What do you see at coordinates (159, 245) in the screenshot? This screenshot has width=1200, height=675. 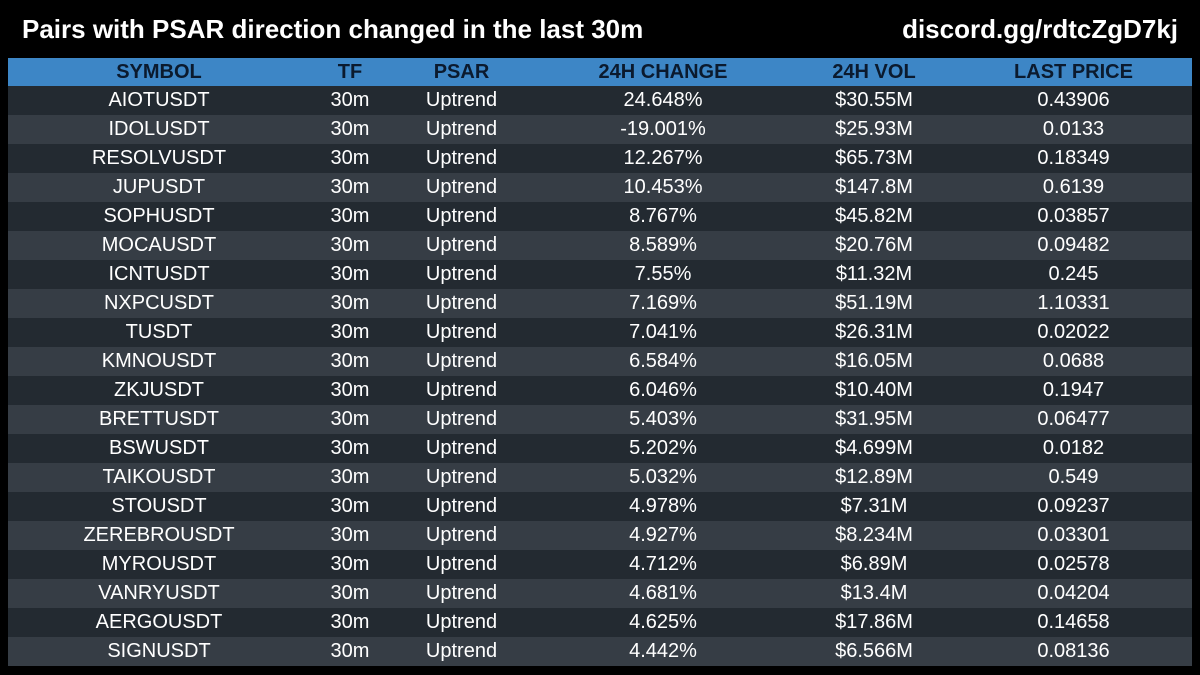 I see `symbol-cell: MOCAUSDT` at bounding box center [159, 245].